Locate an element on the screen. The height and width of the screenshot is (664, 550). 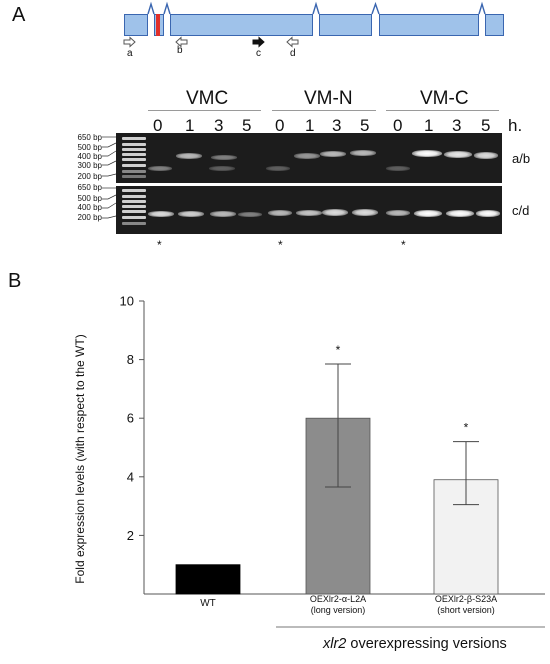
time-unit-label: h. is located at coordinates (515, 125).